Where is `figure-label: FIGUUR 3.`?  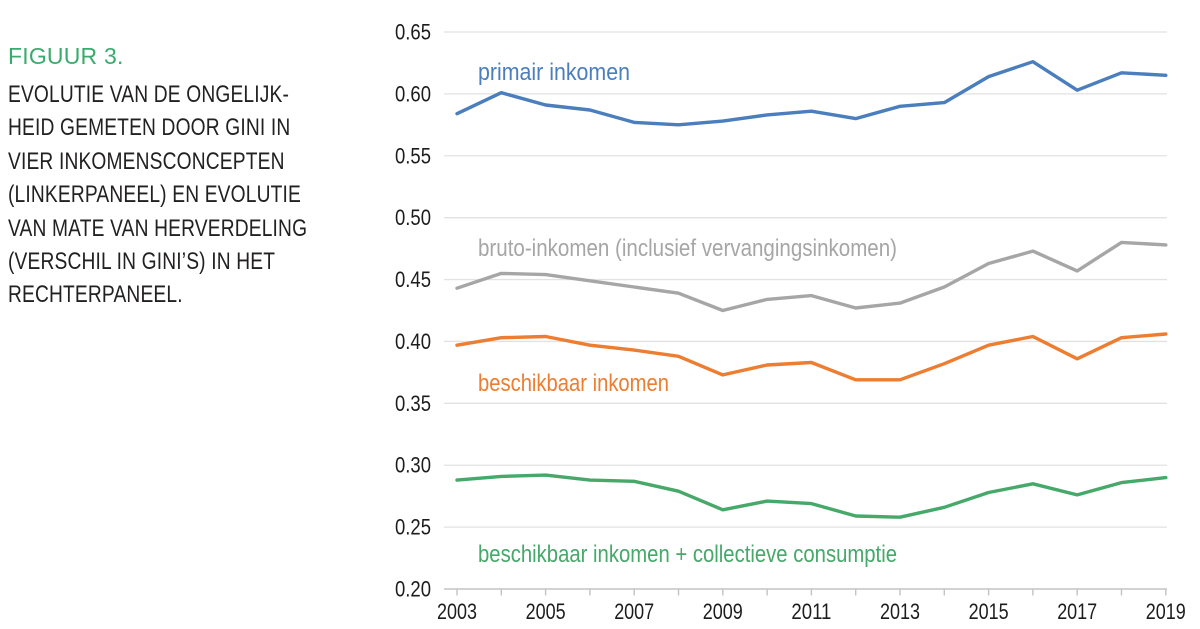 figure-label: FIGUUR 3. is located at coordinates (66, 56).